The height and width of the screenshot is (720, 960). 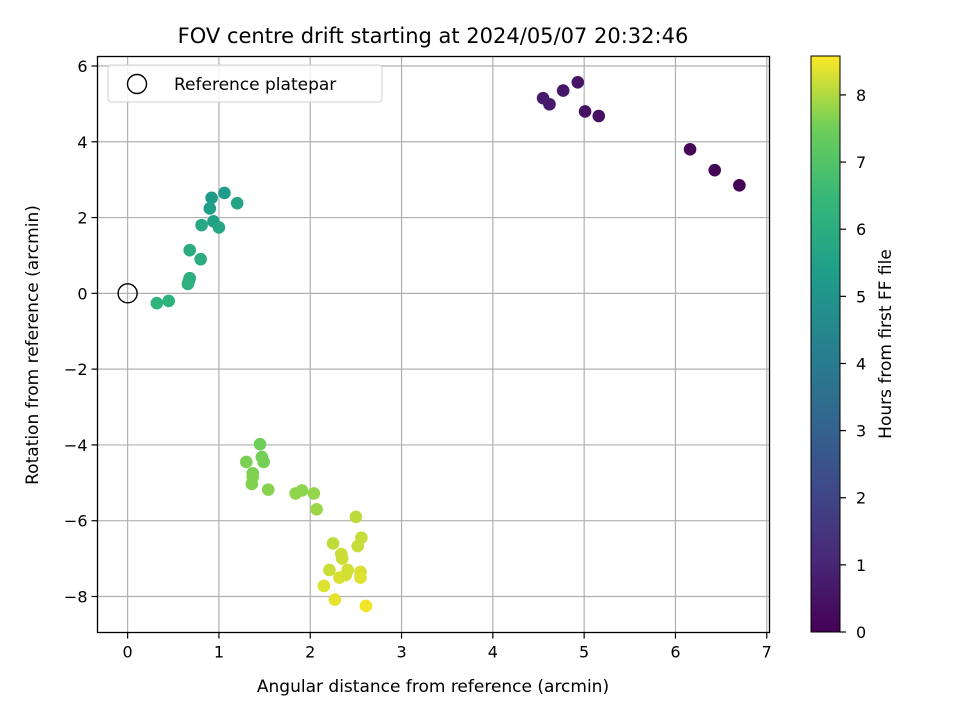 What do you see at coordinates (861, 632) in the screenshot?
I see `colorbar-tick-label: 0` at bounding box center [861, 632].